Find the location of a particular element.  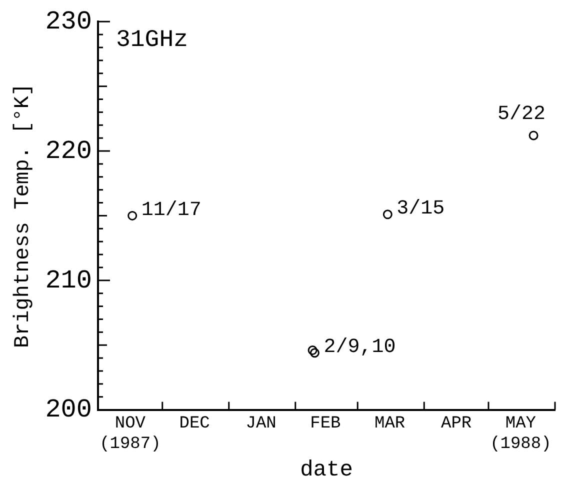

x-tick-label: JAN is located at coordinates (261, 424).